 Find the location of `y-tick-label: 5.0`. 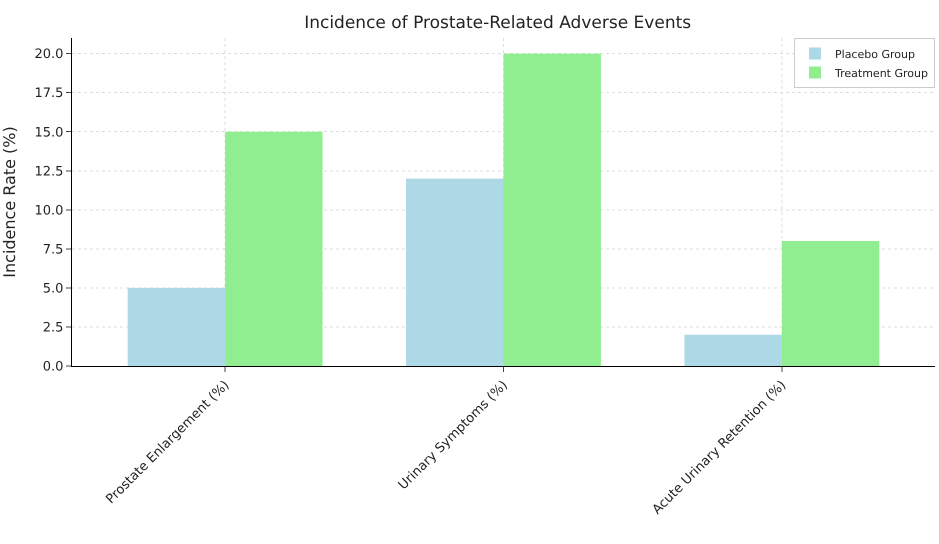

y-tick-label: 5.0 is located at coordinates (53, 288).